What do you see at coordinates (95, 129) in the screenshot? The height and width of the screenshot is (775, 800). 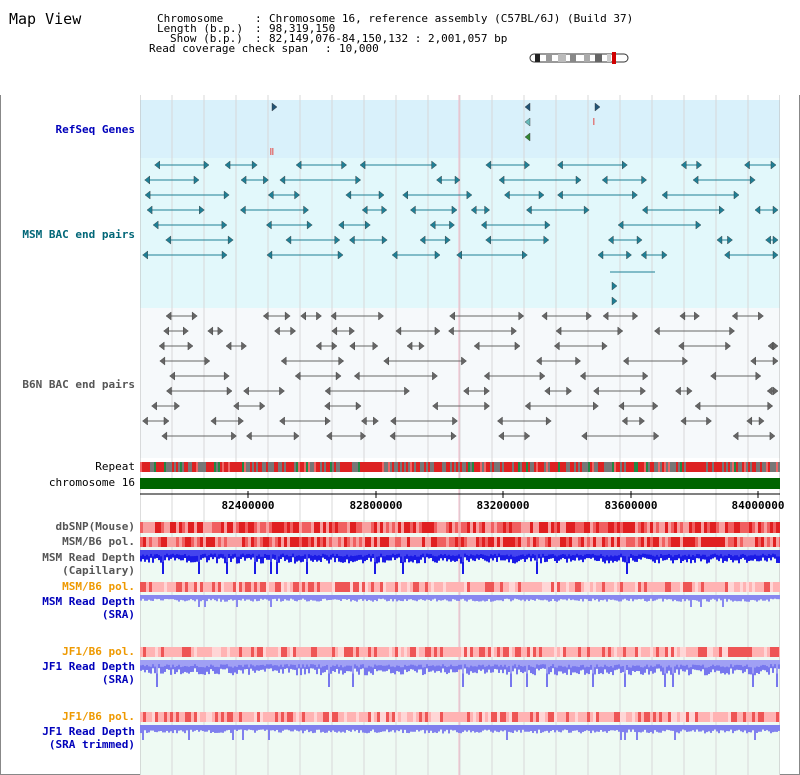 I see `label-refseq: RefSeq Genes` at bounding box center [95, 129].